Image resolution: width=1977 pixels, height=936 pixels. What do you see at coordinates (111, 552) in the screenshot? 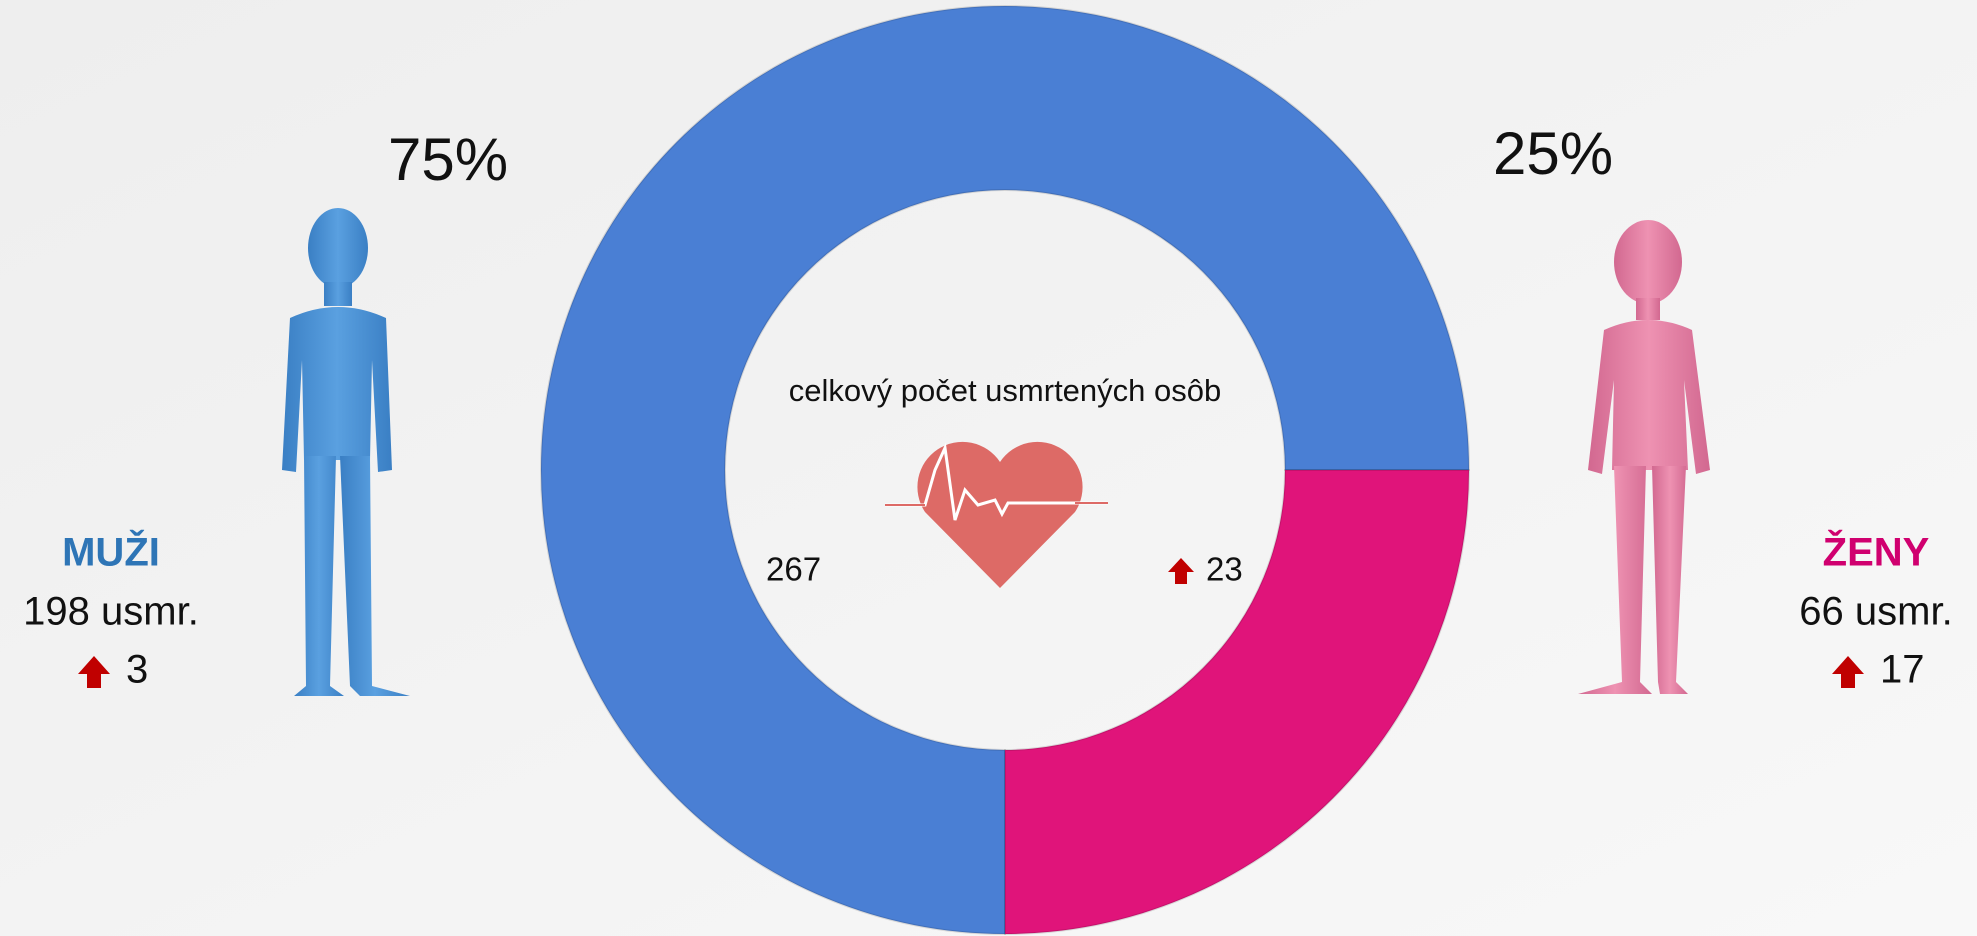
I see `category-label: MUŽI` at bounding box center [111, 552].